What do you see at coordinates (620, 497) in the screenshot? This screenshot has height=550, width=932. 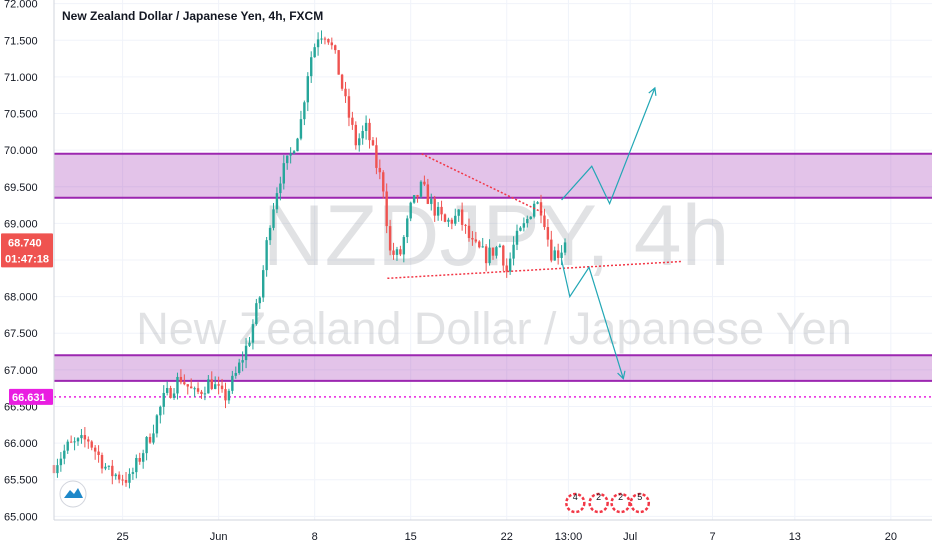 I see `event-count: 2` at bounding box center [620, 497].